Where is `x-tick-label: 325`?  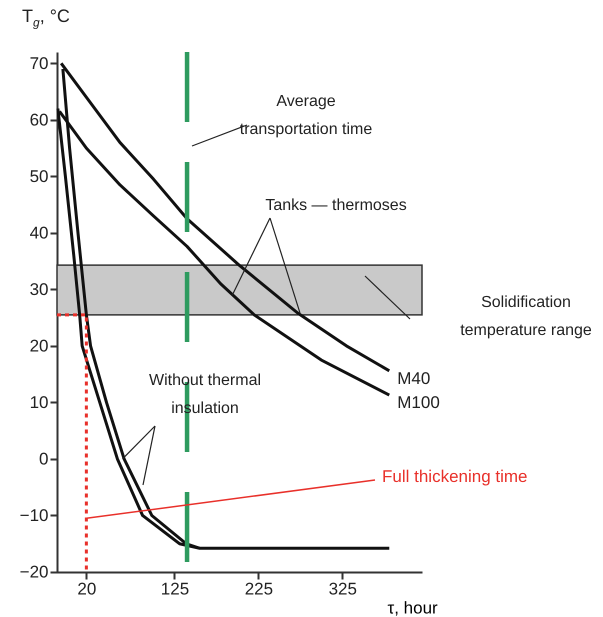
x-tick-label: 325 is located at coordinates (342, 589).